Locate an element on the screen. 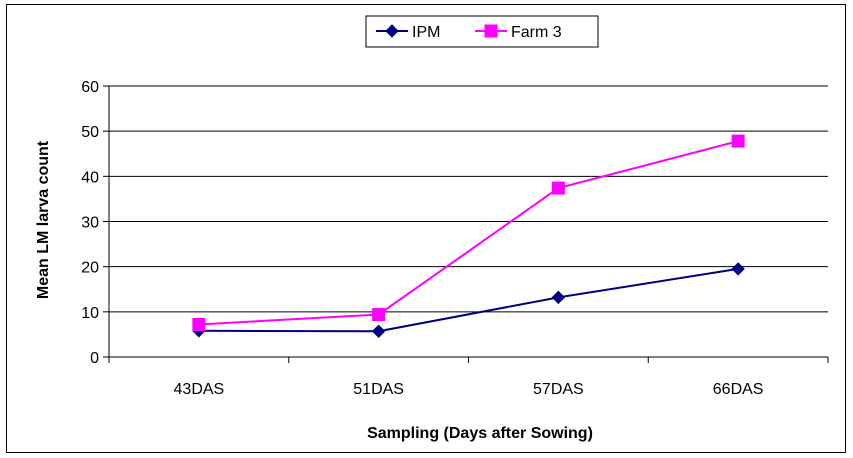 The height and width of the screenshot is (458, 853). legend-label-1: Farm 3 is located at coordinates (536, 32).